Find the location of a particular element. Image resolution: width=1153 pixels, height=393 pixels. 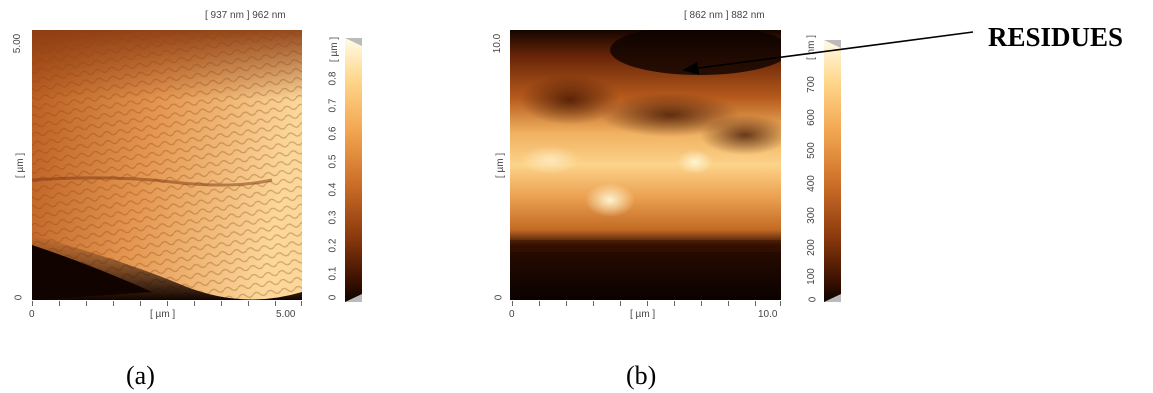

panel-b-x-axis-label: [ µm ] is located at coordinates (643, 314).